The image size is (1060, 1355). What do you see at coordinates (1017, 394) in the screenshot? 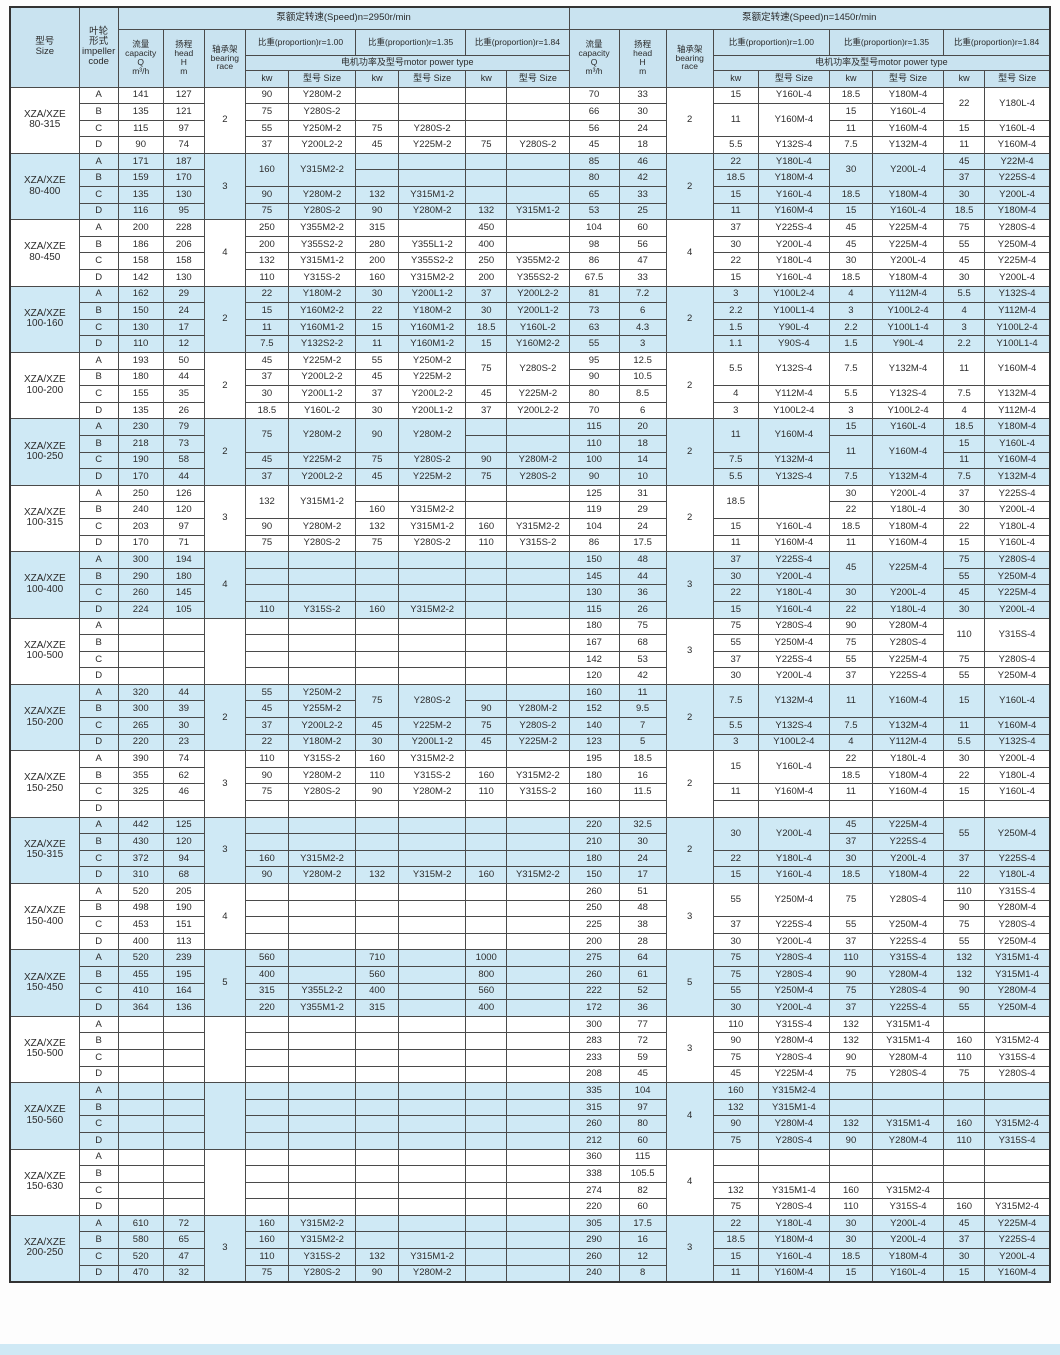
I see `data-cell: Y132M-4` at bounding box center [1017, 394].